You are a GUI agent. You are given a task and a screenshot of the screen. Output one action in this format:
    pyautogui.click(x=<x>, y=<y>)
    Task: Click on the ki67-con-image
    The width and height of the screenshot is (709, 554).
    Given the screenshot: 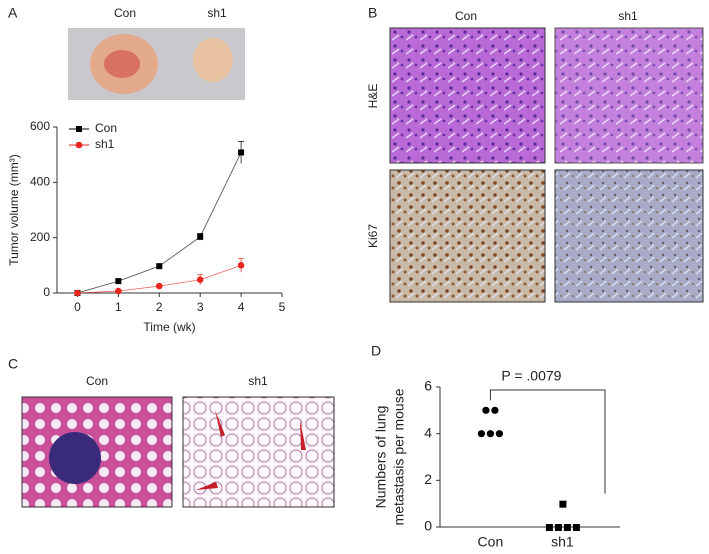 What is the action you would take?
    pyautogui.click(x=467, y=236)
    